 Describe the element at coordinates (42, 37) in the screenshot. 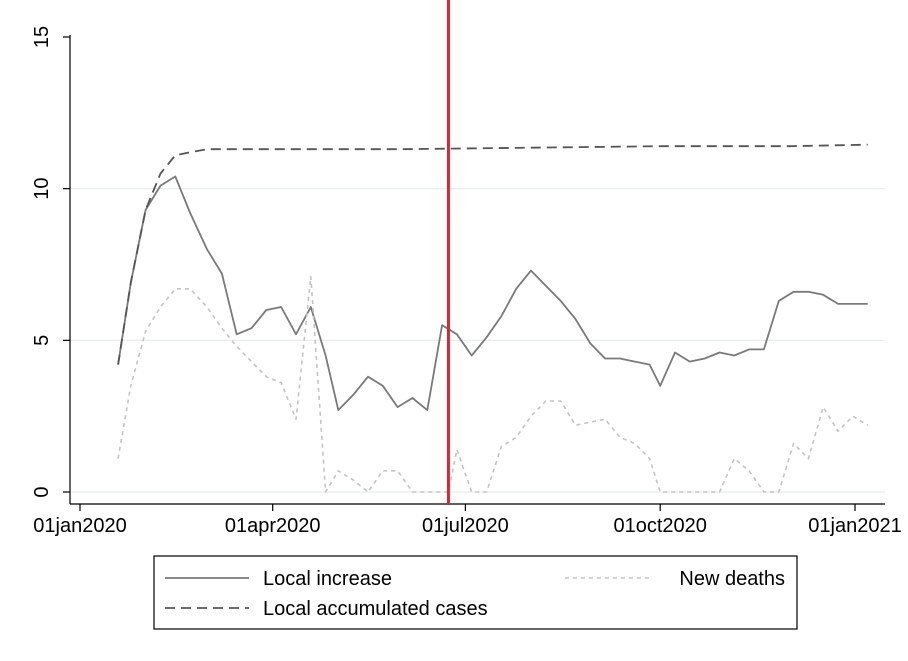

I see `y-tick-label-15: 15` at that location.